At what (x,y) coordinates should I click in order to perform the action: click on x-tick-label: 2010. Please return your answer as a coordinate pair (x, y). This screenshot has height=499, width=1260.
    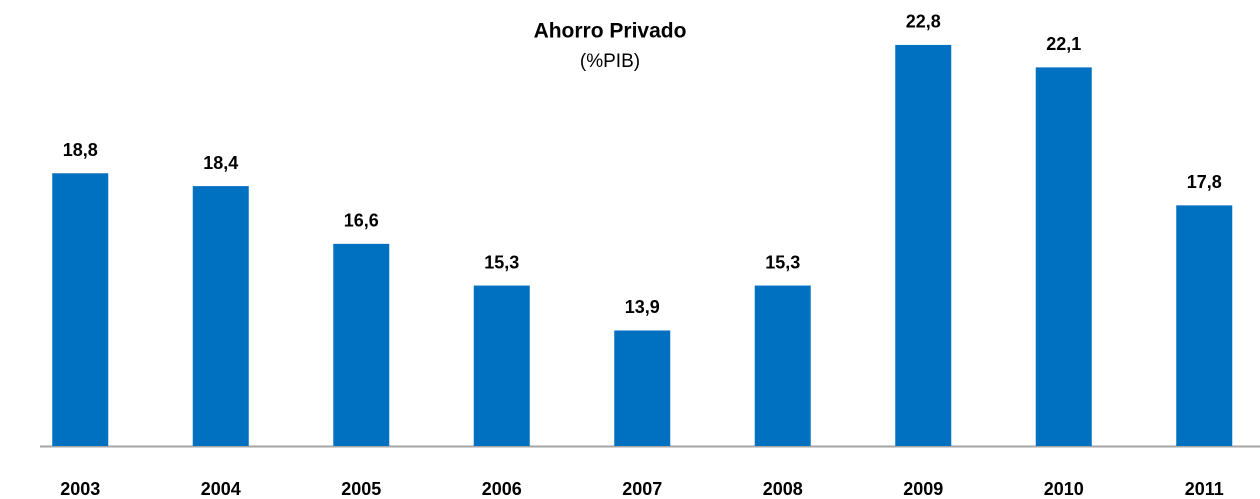
    Looking at the image, I should click on (1064, 489).